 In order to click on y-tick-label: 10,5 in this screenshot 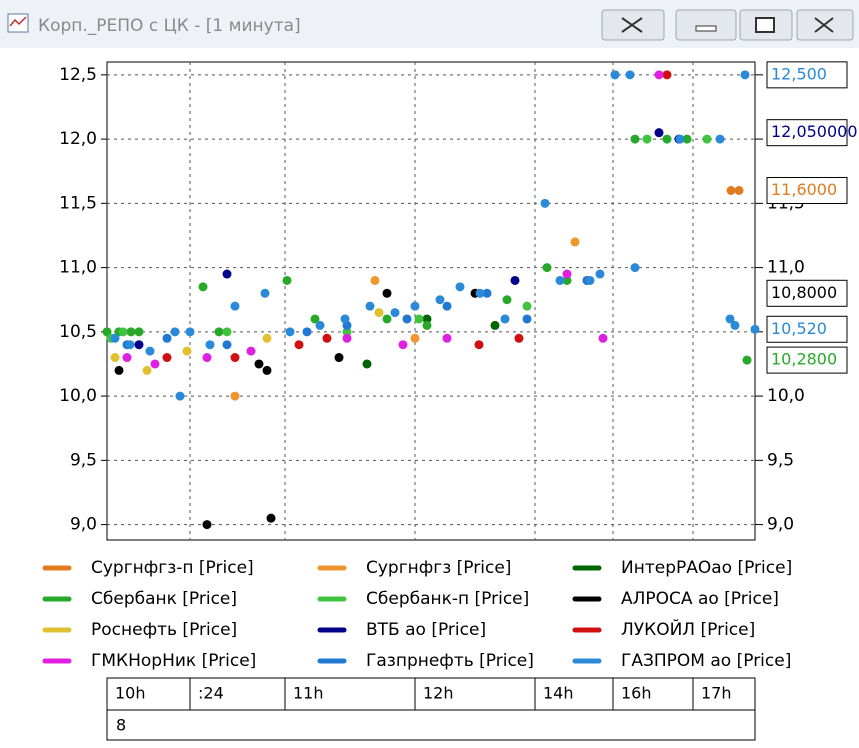, I will do `click(78, 332)`.